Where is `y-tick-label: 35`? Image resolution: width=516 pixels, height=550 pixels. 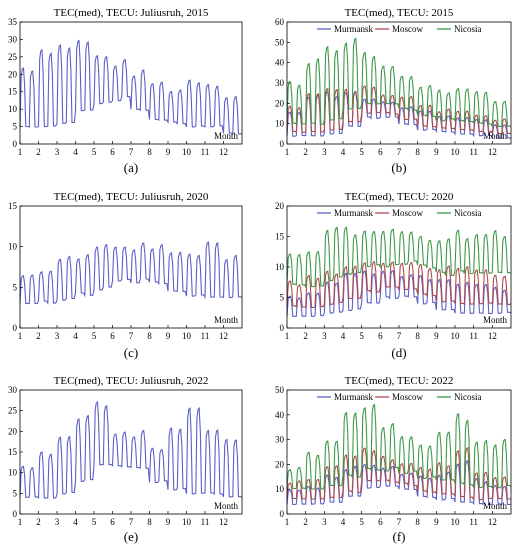 y-tick-label: 35 is located at coordinates (13, 22).